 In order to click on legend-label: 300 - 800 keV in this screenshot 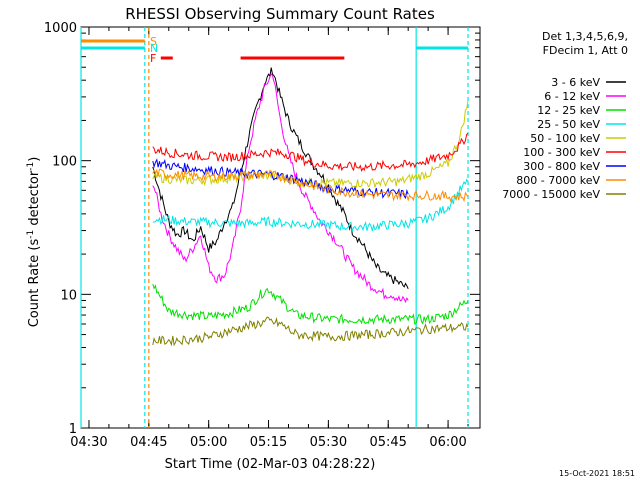, I will do `click(561, 166)`.